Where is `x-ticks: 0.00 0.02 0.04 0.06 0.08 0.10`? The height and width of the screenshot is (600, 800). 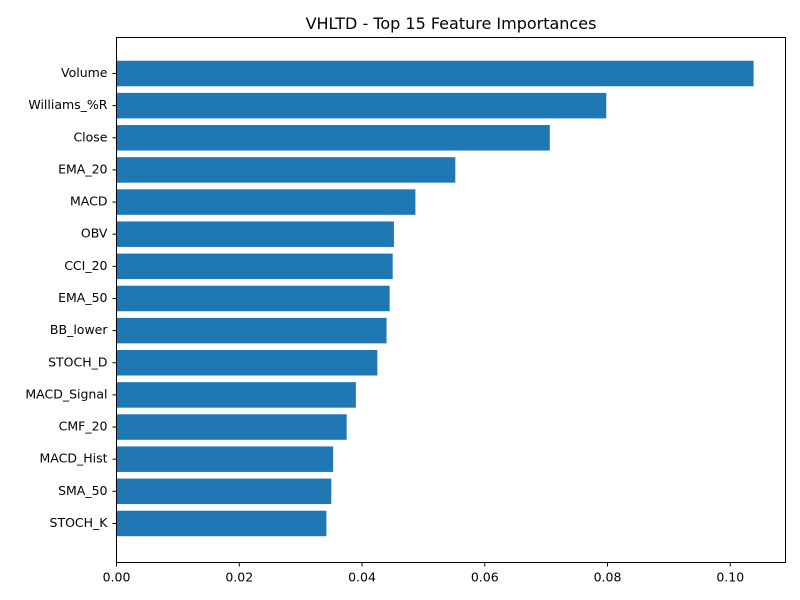
x-ticks: 0.00 0.02 0.04 0.06 0.08 0.10 is located at coordinates (423, 573).